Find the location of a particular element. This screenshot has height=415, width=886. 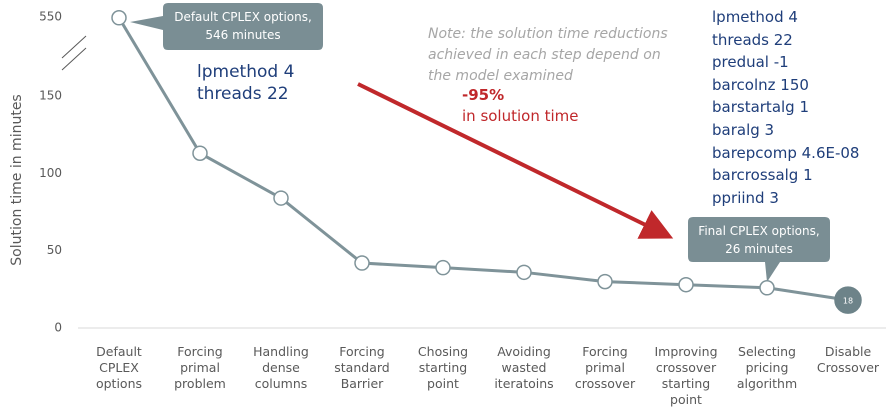

y-tick-label: 0 is located at coordinates (58, 328).